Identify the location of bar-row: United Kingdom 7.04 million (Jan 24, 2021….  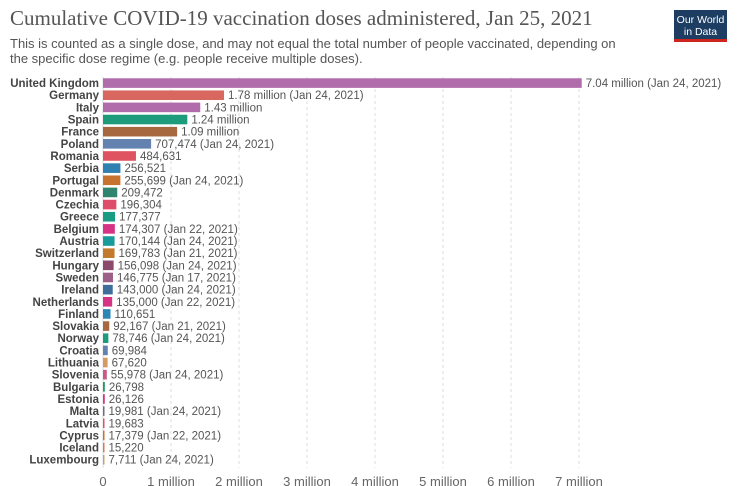
(365, 84).